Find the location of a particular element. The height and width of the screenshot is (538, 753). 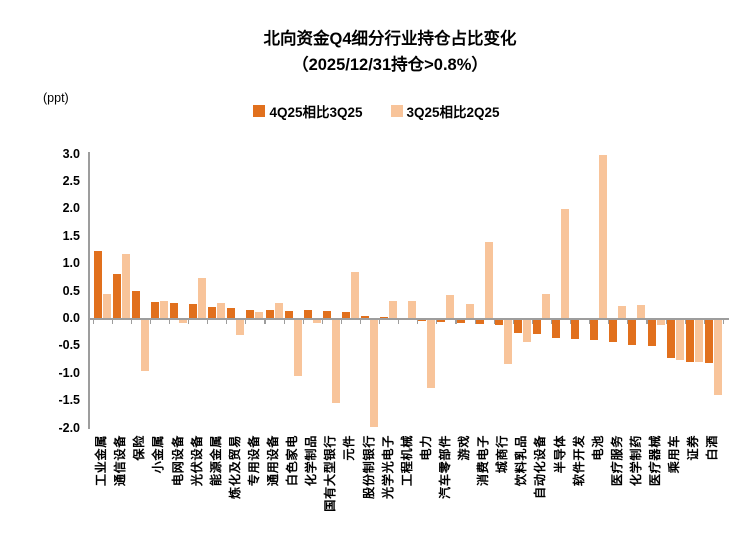

x-axis-category-label: 电力 is located at coordinates (425, 448).